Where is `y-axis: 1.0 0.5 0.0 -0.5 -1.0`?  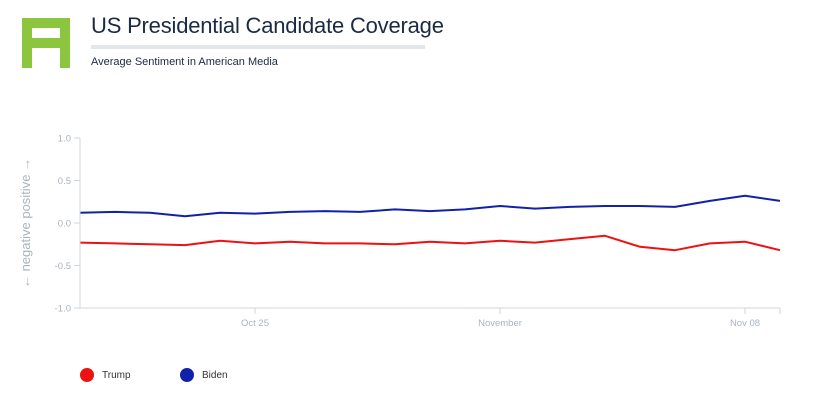
y-axis: 1.0 0.5 0.0 -0.5 -1.0 is located at coordinates (67, 224).